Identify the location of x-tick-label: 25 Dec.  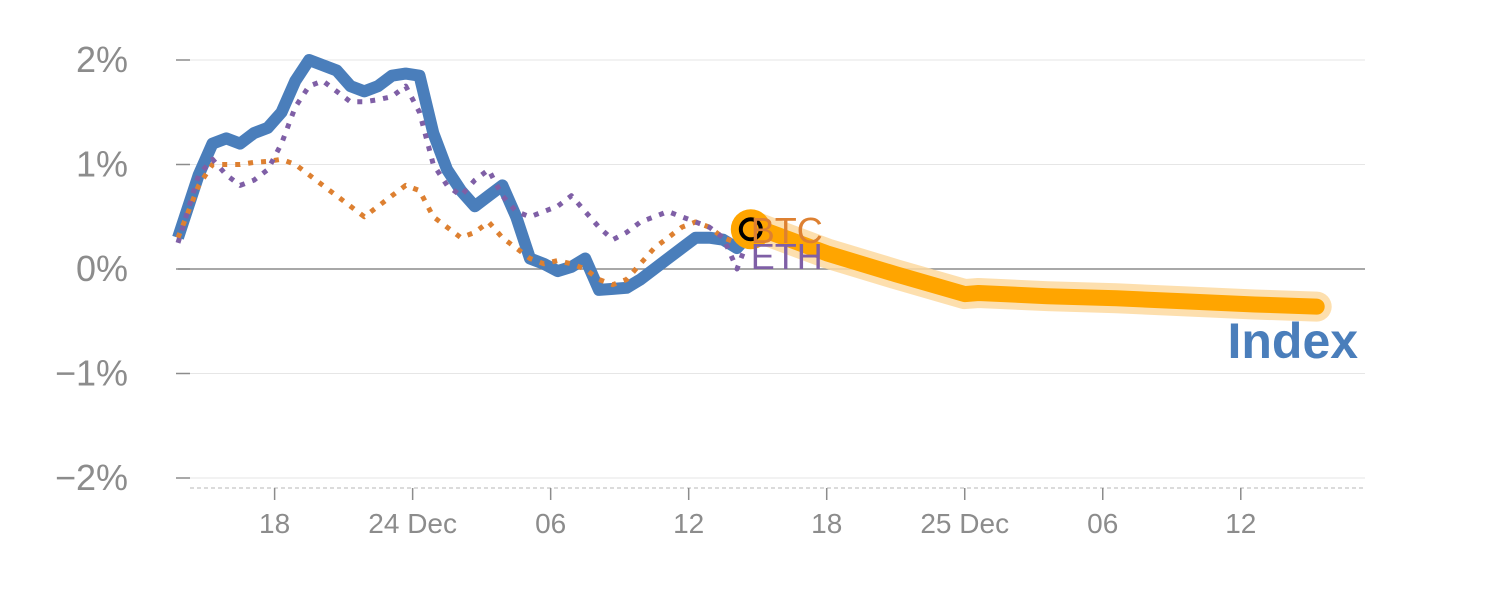
(964, 523).